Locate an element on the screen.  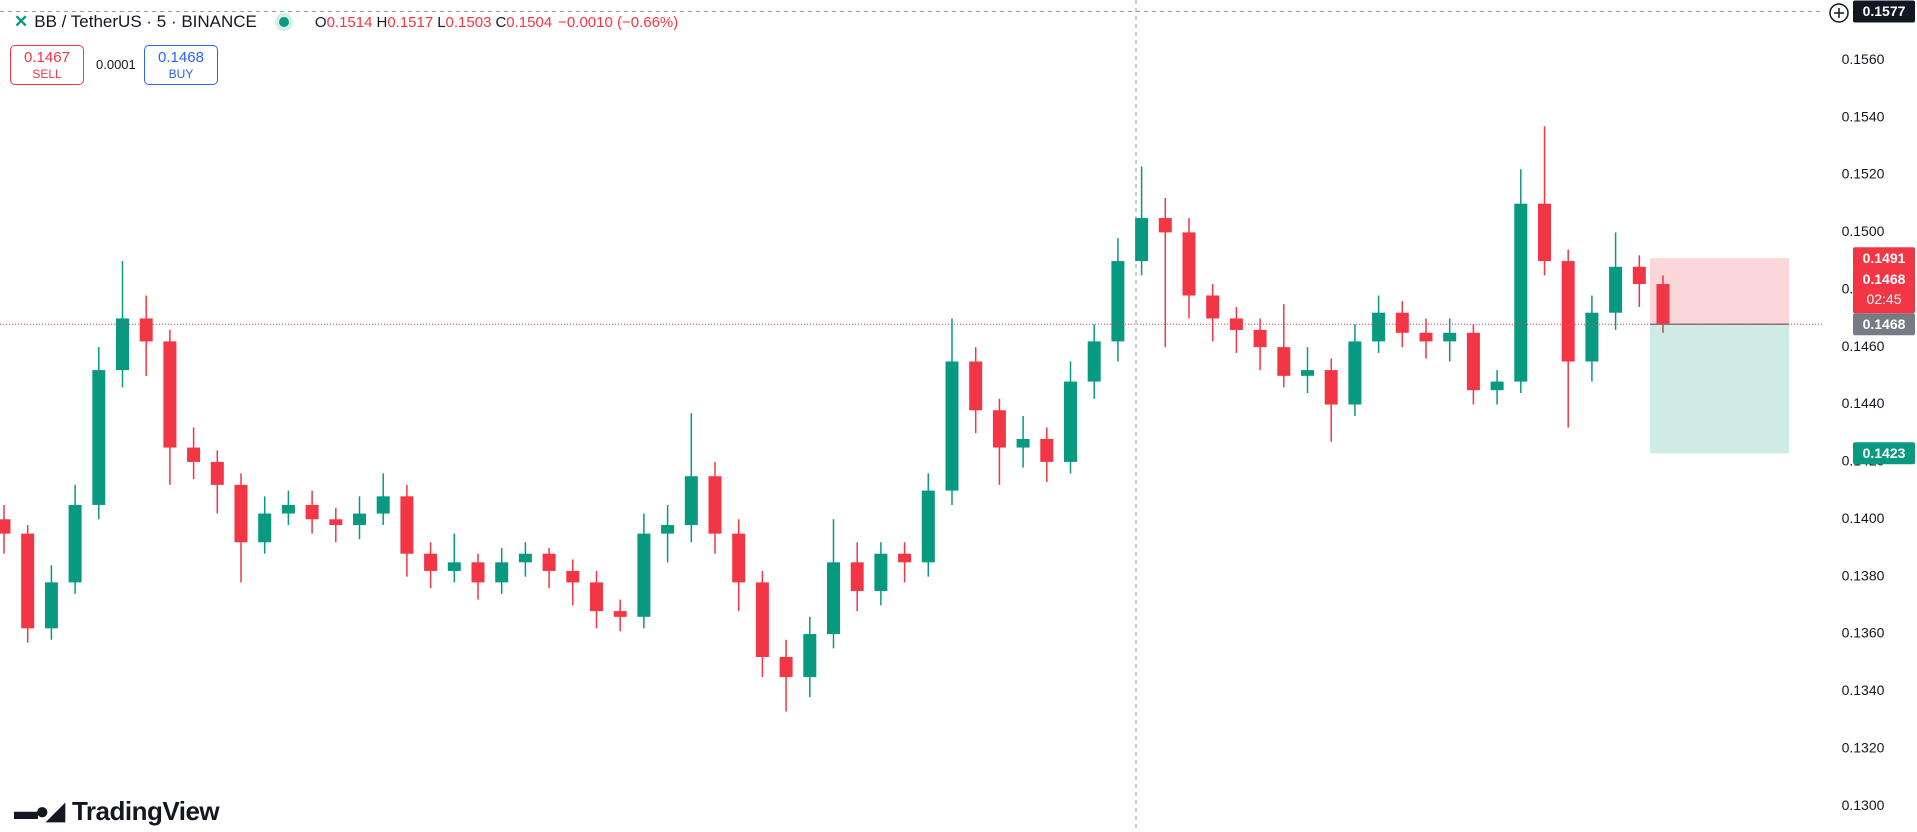
ohlc-value: 0.1503 is located at coordinates (468, 22).